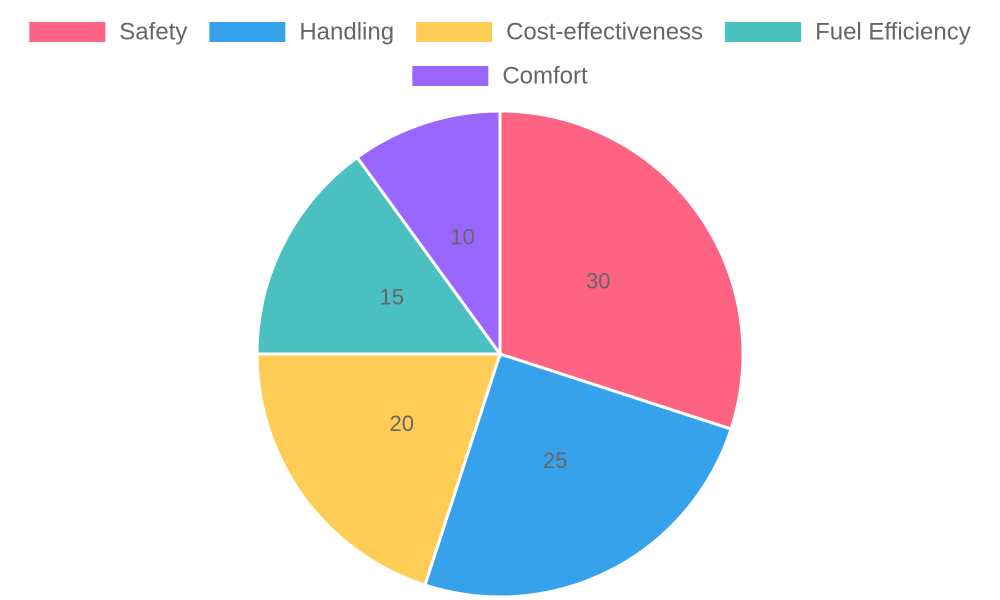 The height and width of the screenshot is (600, 1000). I want to click on legend-item: Handling, so click(301, 31).